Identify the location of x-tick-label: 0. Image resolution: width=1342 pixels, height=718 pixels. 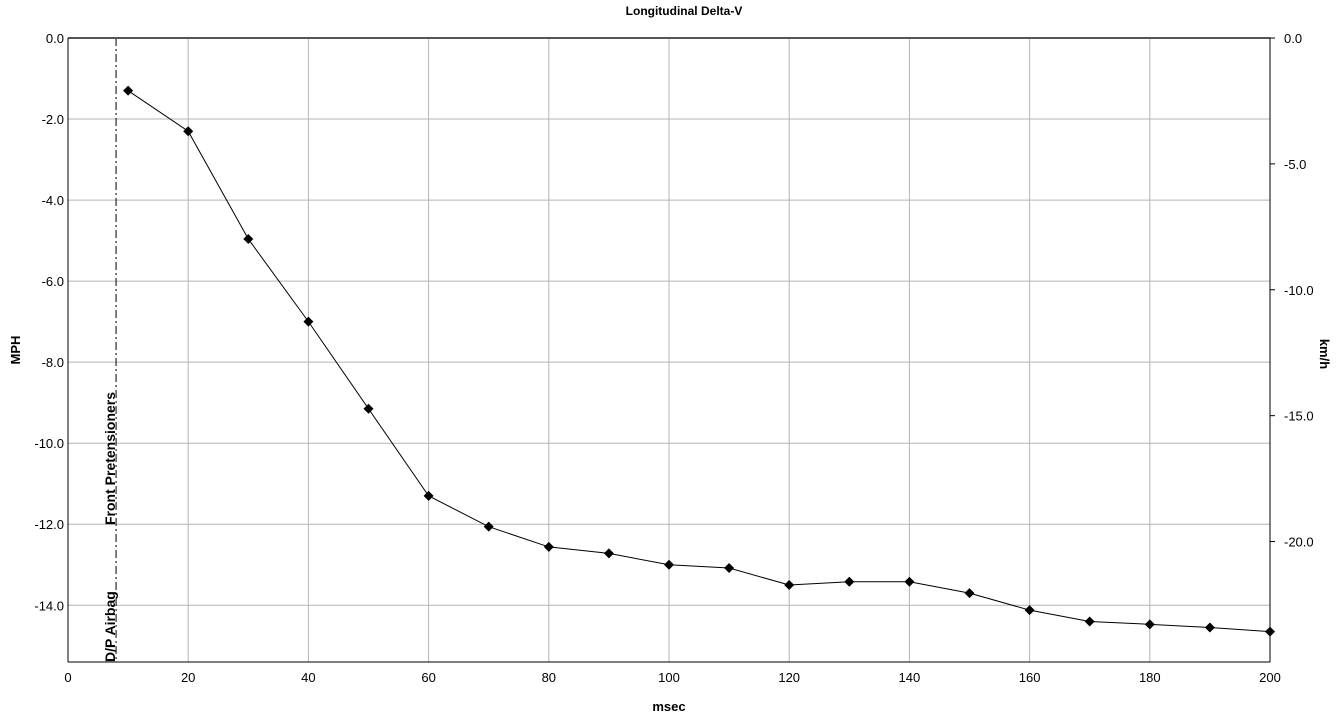
(67, 677).